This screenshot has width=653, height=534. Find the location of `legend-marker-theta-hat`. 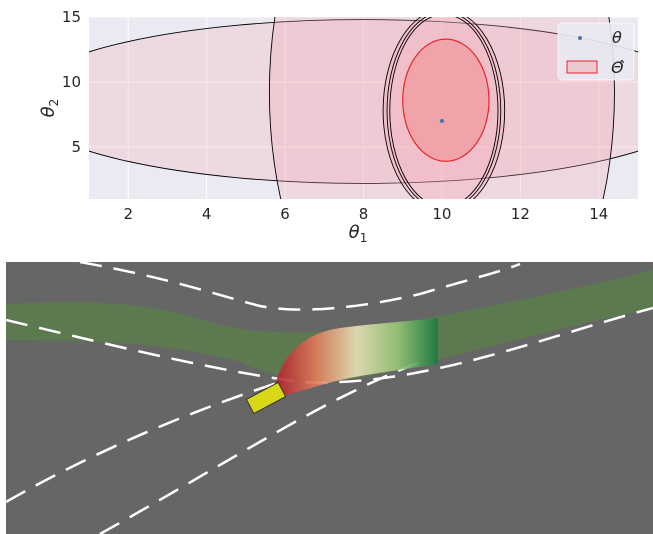

legend-marker-theta-hat is located at coordinates (582, 67).